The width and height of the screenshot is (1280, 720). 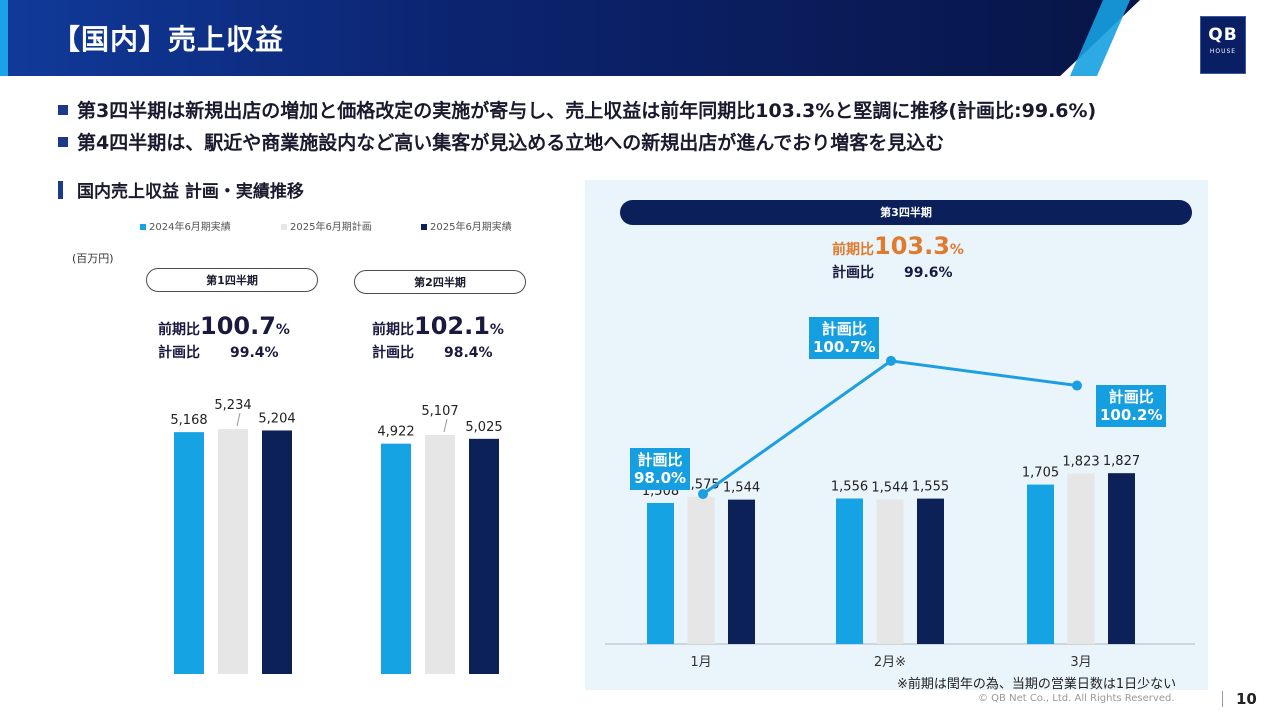 I want to click on header-accent, so click(x=4, y=38).